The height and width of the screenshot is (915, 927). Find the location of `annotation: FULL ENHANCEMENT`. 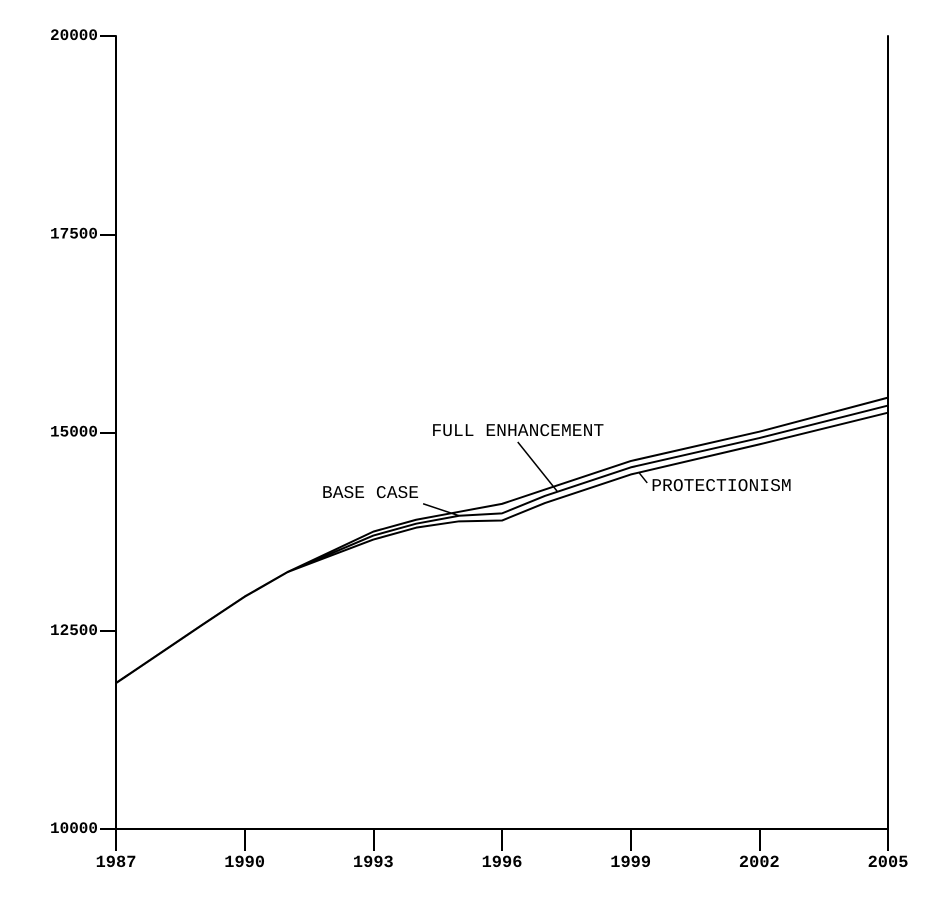

annotation: FULL ENHANCEMENT is located at coordinates (517, 432).